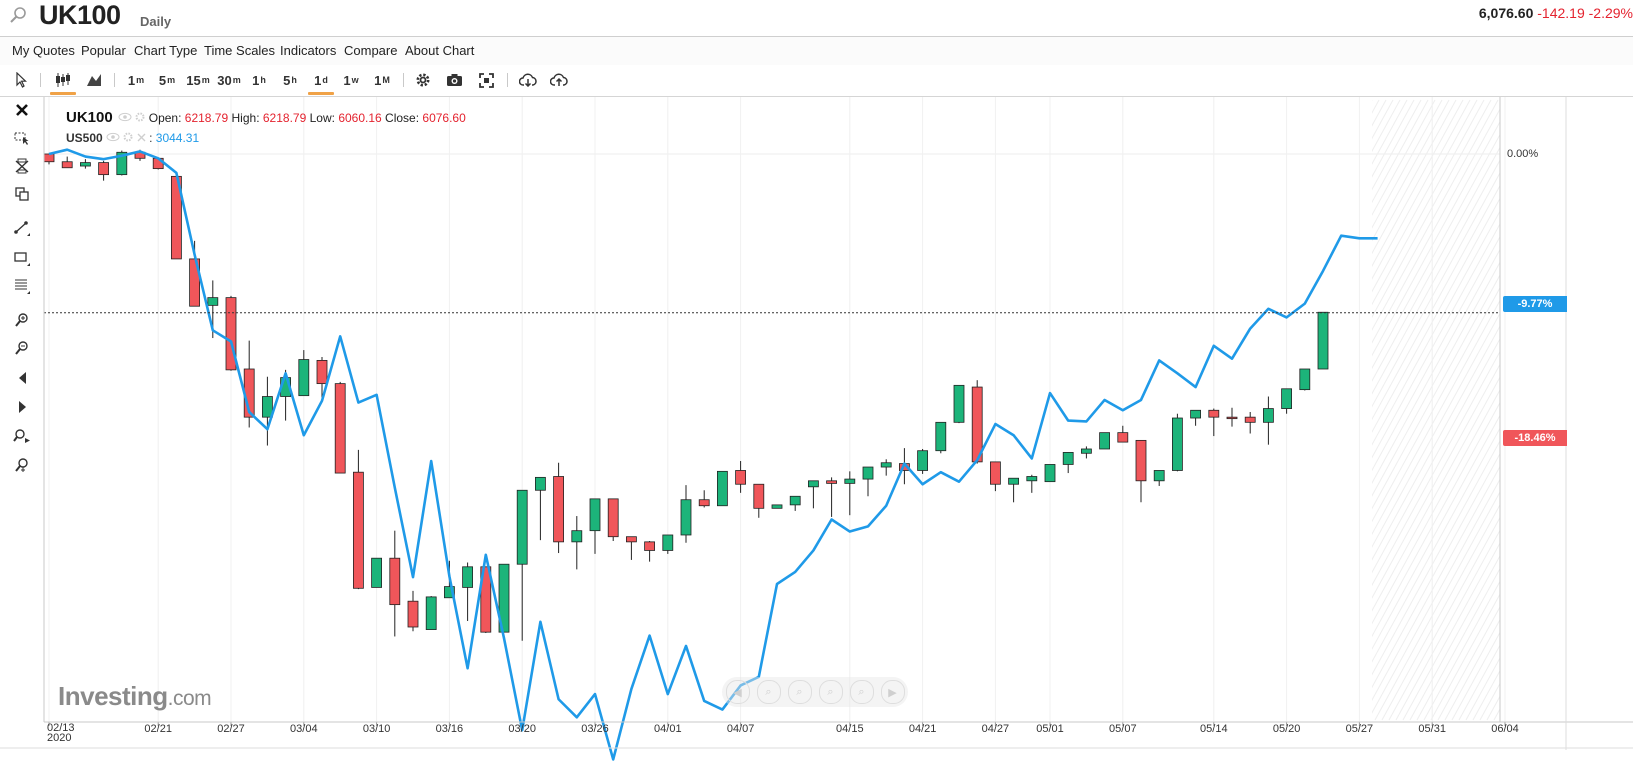  Describe the element at coordinates (22, 286) in the screenshot. I see `fibonacci-icon` at that location.